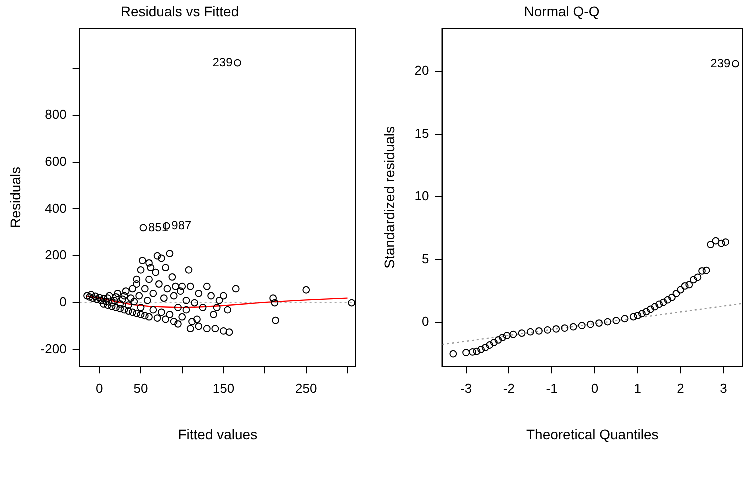  What do you see at coordinates (422, 70) in the screenshot?
I see `y-tick-label: 20` at bounding box center [422, 70].